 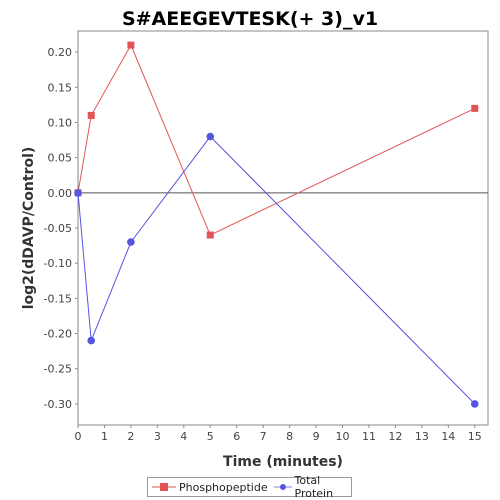 I want to click on circle-marker-icon, so click(x=282, y=487).